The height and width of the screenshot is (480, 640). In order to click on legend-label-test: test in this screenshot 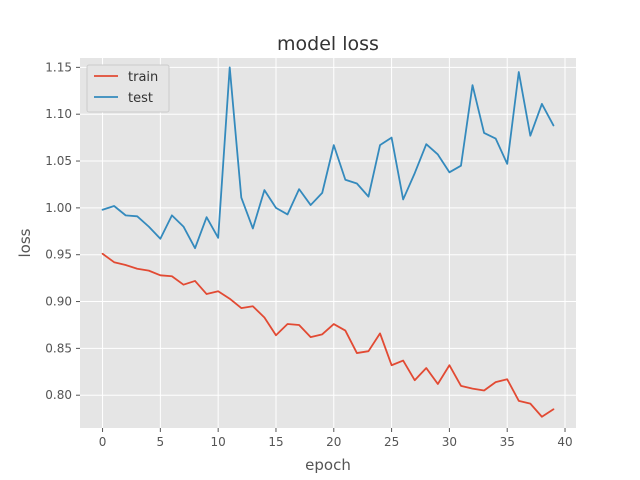, I will do `click(140, 98)`.